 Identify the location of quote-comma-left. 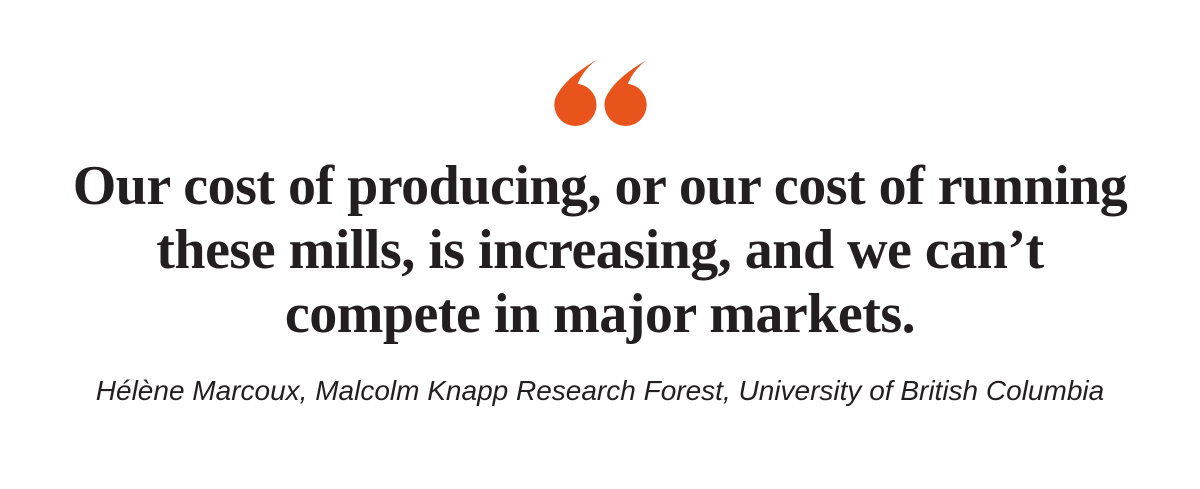
(575, 93).